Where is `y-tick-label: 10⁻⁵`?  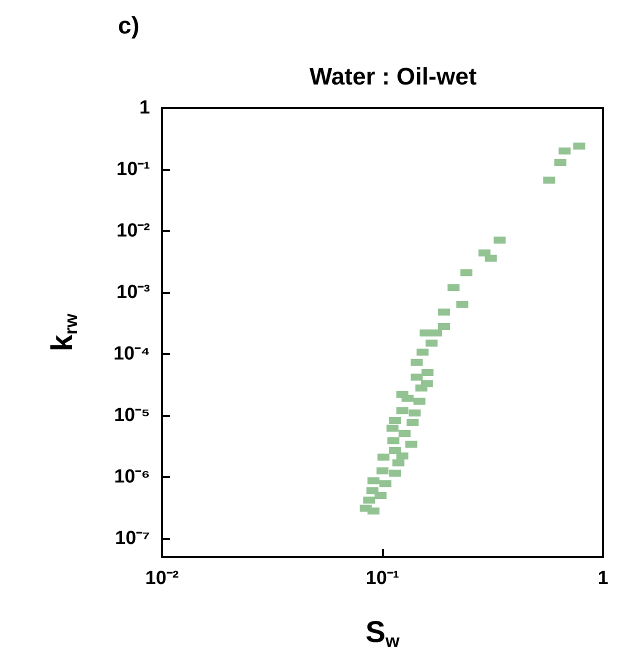 y-tick-label: 10⁻⁵ is located at coordinates (132, 415).